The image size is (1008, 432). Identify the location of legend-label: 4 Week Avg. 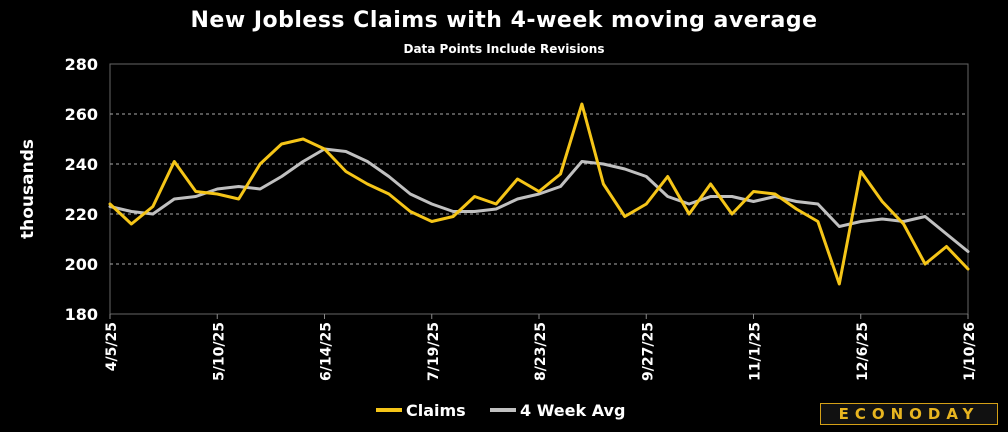
(572, 410).